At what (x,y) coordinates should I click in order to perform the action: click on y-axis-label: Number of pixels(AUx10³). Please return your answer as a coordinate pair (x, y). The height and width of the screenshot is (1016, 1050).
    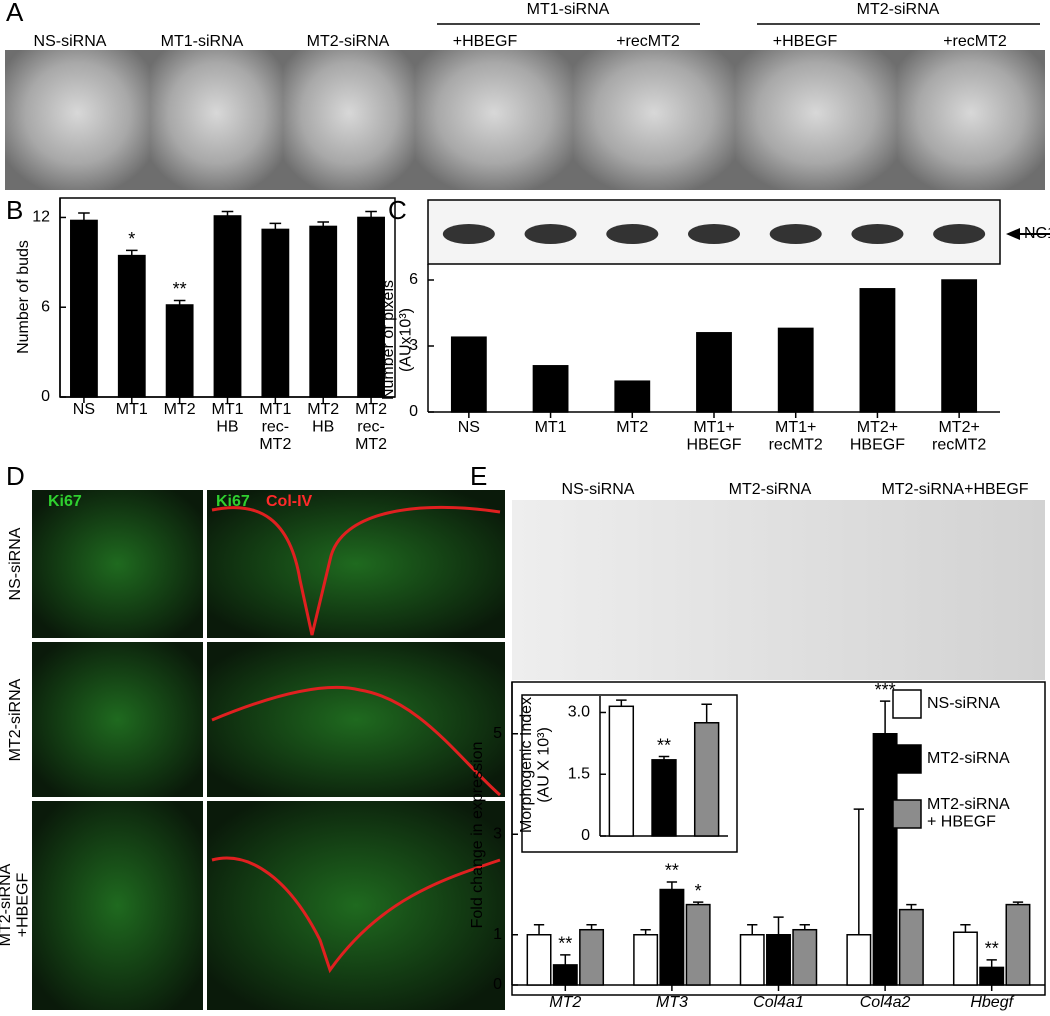
    Looking at the image, I should click on (397, 340).